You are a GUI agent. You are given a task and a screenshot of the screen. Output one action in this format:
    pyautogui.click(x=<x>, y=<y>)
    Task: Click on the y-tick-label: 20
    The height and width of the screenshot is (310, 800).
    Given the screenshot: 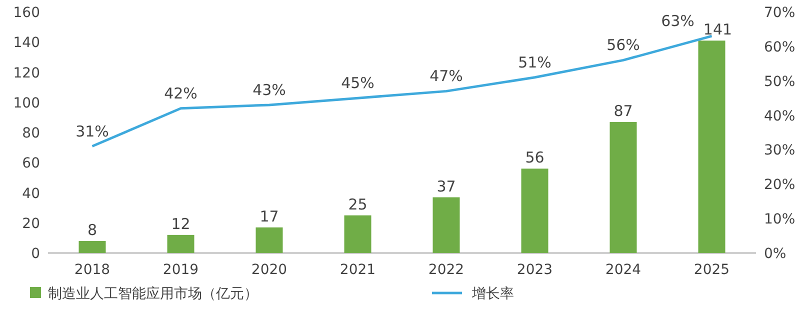 What is the action you would take?
    pyautogui.click(x=31, y=224)
    